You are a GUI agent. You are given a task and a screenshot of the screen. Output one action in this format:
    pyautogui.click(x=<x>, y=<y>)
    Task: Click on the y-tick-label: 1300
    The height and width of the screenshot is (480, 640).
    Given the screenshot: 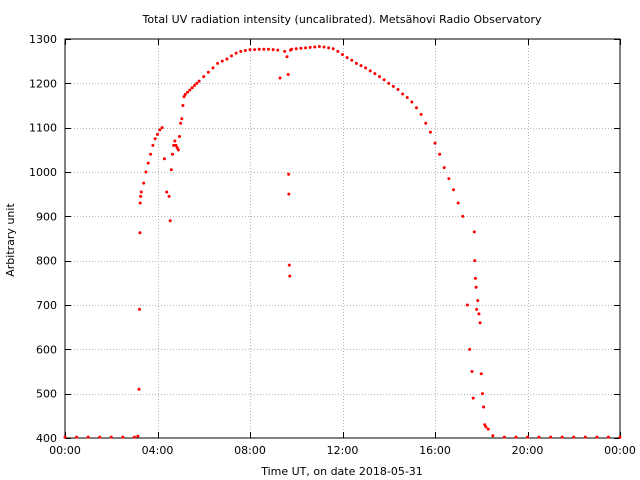 What is the action you would take?
    pyautogui.click(x=43, y=39)
    